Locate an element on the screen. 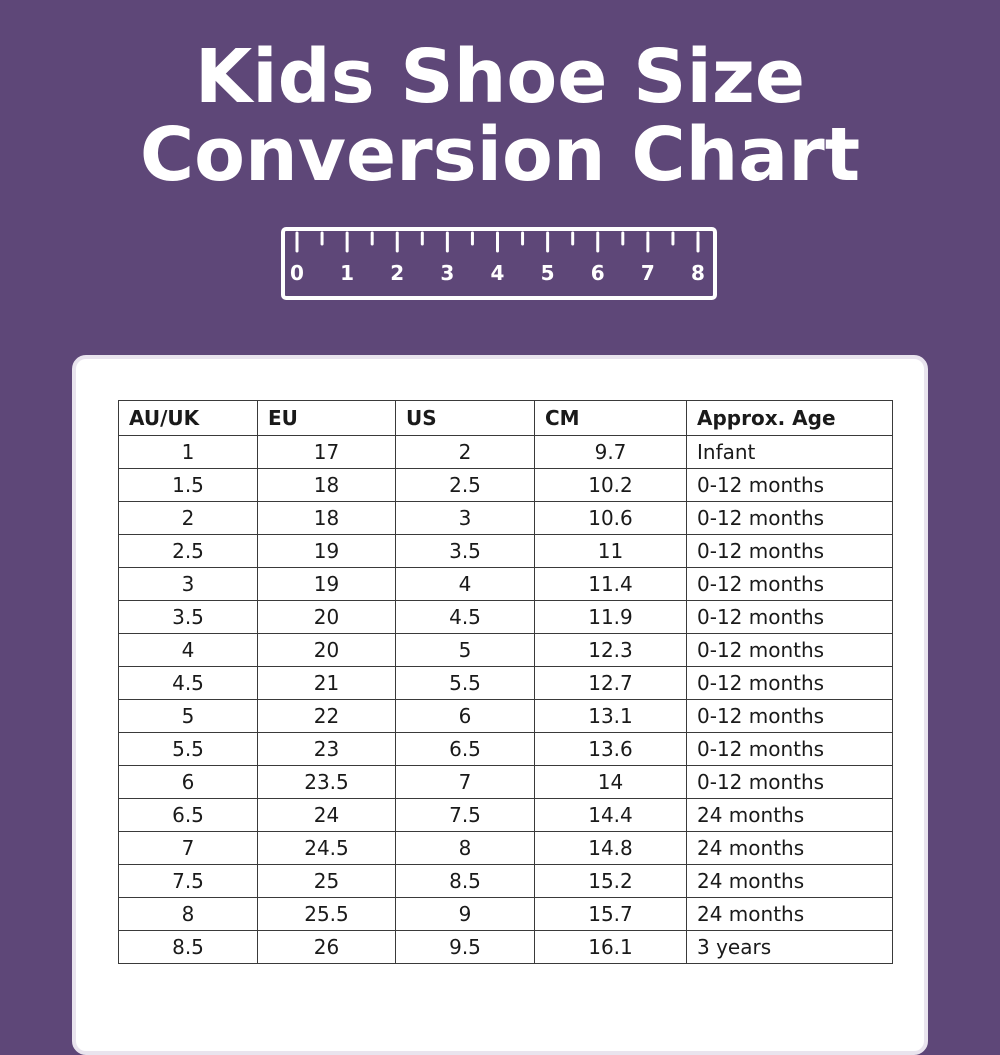 Image resolution: width=1000 pixels, height=1055 pixels. table-row: 2 18 3 10.6 0-12 months is located at coordinates (505, 518).